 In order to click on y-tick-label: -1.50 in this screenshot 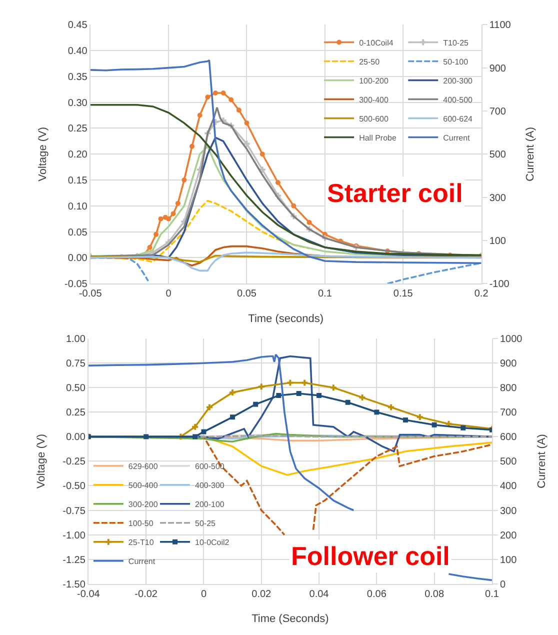, I will do `click(74, 584)`.